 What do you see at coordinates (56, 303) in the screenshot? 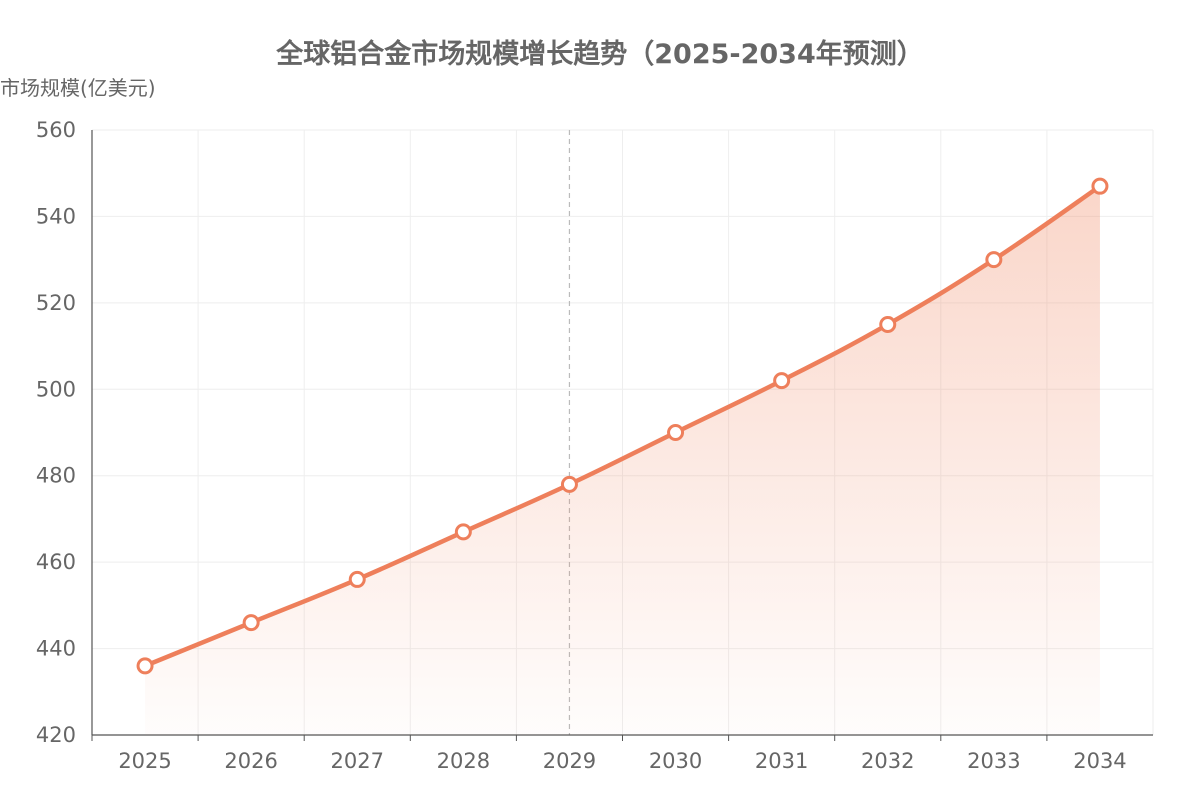
I see `y-tick-label: 520` at bounding box center [56, 303].